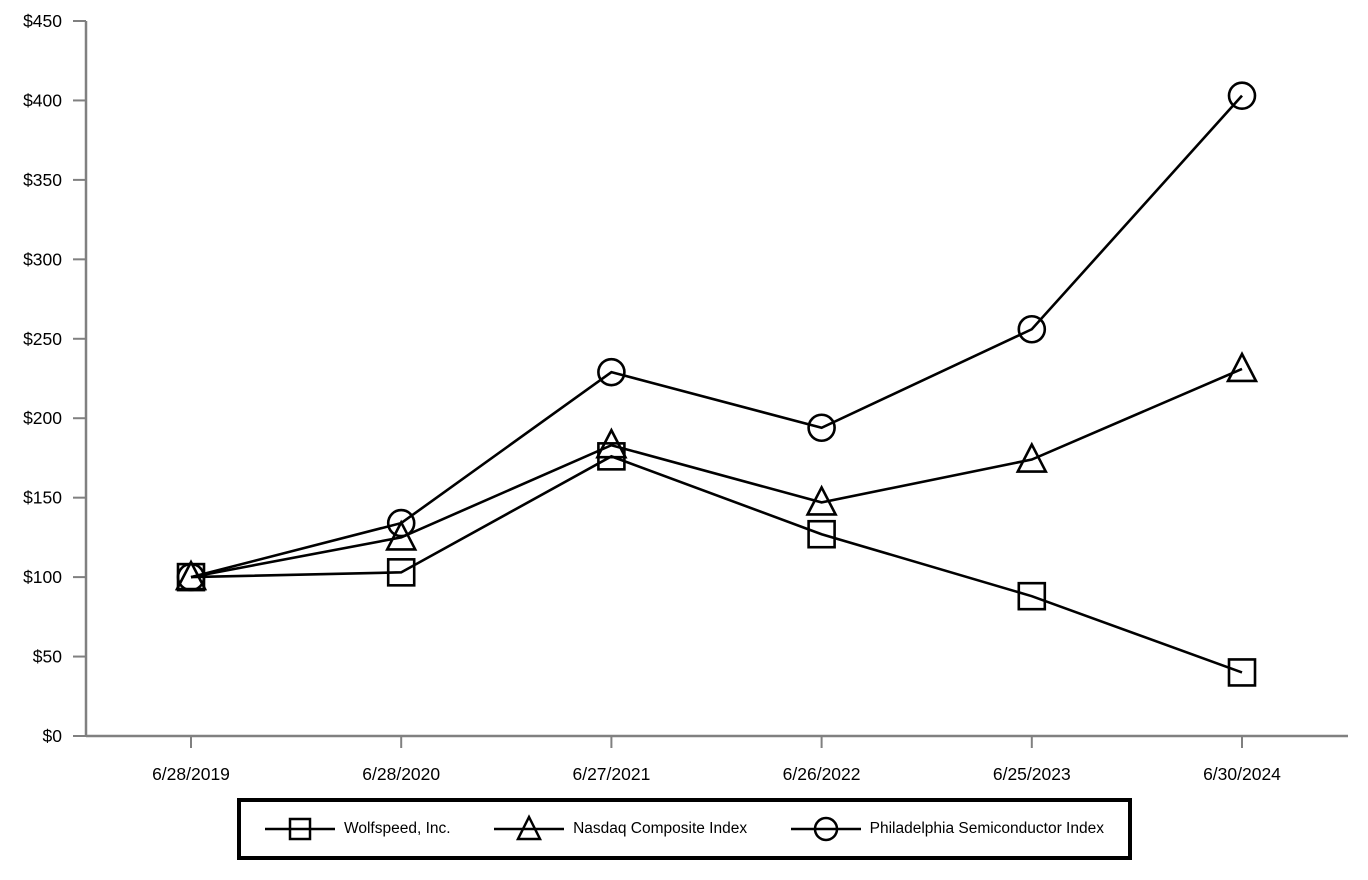 This screenshot has height=880, width=1368. What do you see at coordinates (660, 828) in the screenshot?
I see `legend-label-nasdaq-composite: Nasdaq Composite Index` at bounding box center [660, 828].